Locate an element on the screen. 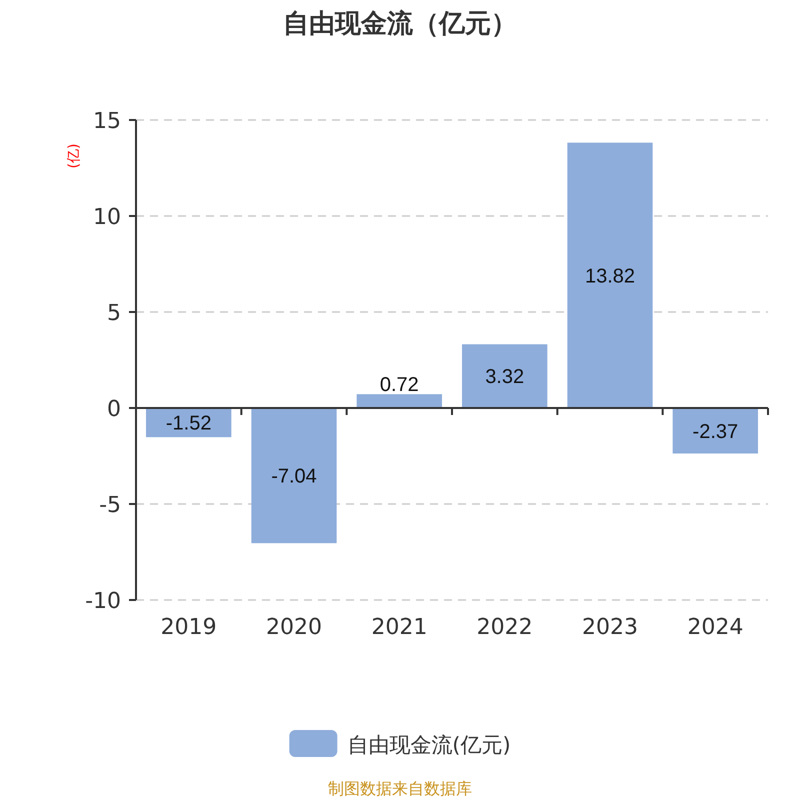 This screenshot has width=800, height=800. title: 自由现金流（亿元） is located at coordinates (400, 24).